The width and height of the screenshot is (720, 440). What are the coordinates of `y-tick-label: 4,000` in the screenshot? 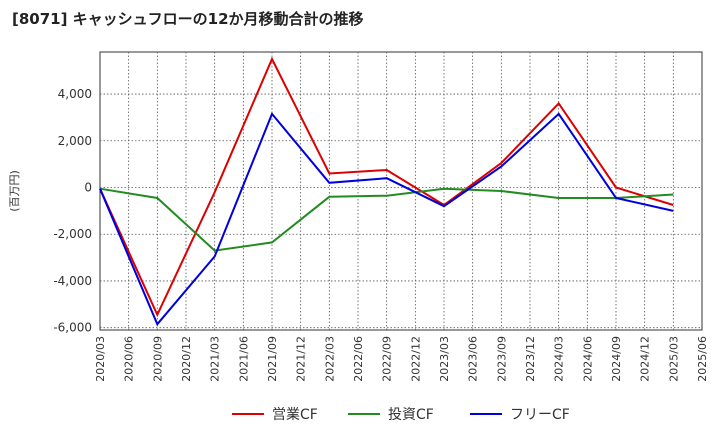 It's located at (75, 94).